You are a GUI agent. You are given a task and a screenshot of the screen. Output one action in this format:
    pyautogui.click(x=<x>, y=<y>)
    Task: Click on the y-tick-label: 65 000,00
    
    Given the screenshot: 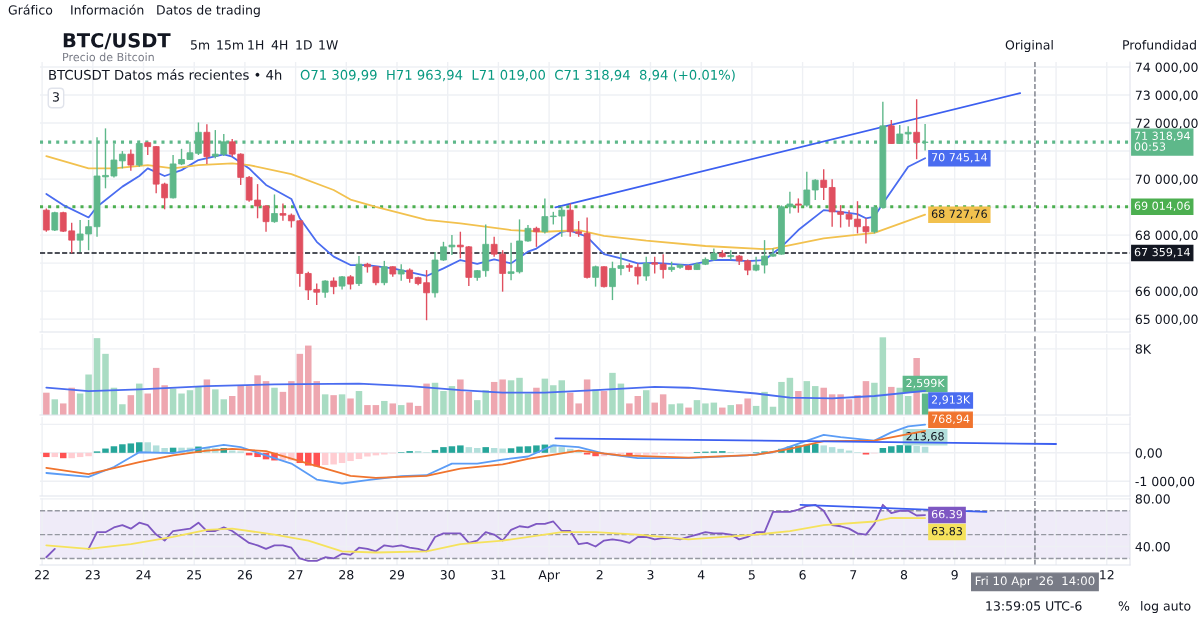 What is the action you would take?
    pyautogui.click(x=1166, y=320)
    